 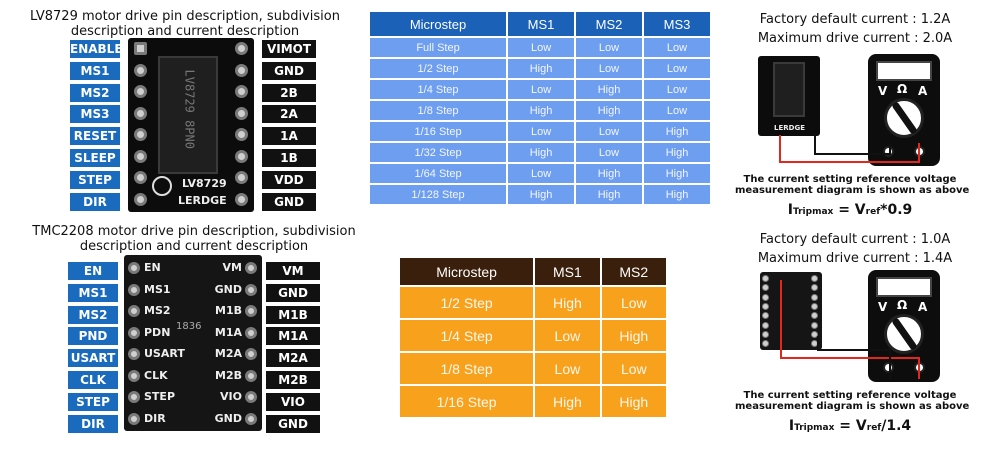 I want to click on lv8729-table-header-1: MS1, so click(x=541, y=24).